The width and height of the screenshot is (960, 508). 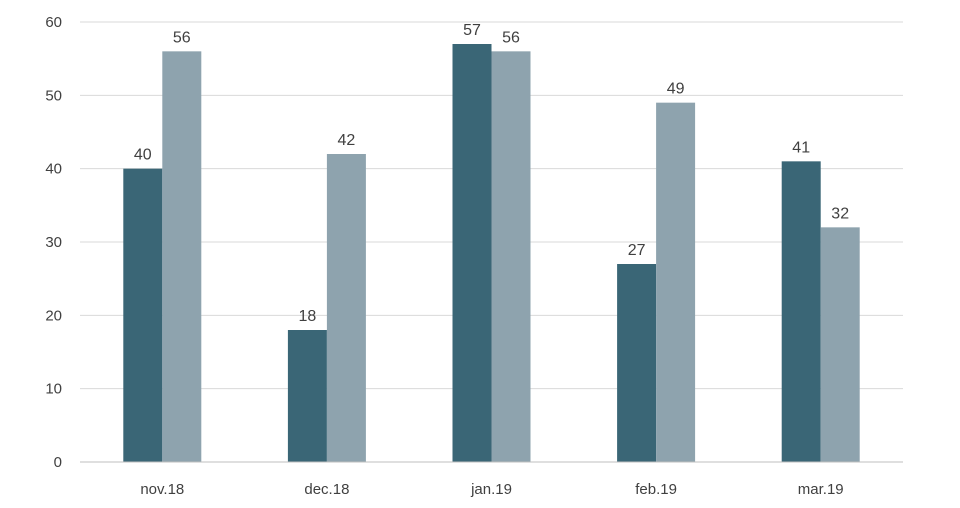 What do you see at coordinates (58, 462) in the screenshot?
I see `y-tick-label: 0` at bounding box center [58, 462].